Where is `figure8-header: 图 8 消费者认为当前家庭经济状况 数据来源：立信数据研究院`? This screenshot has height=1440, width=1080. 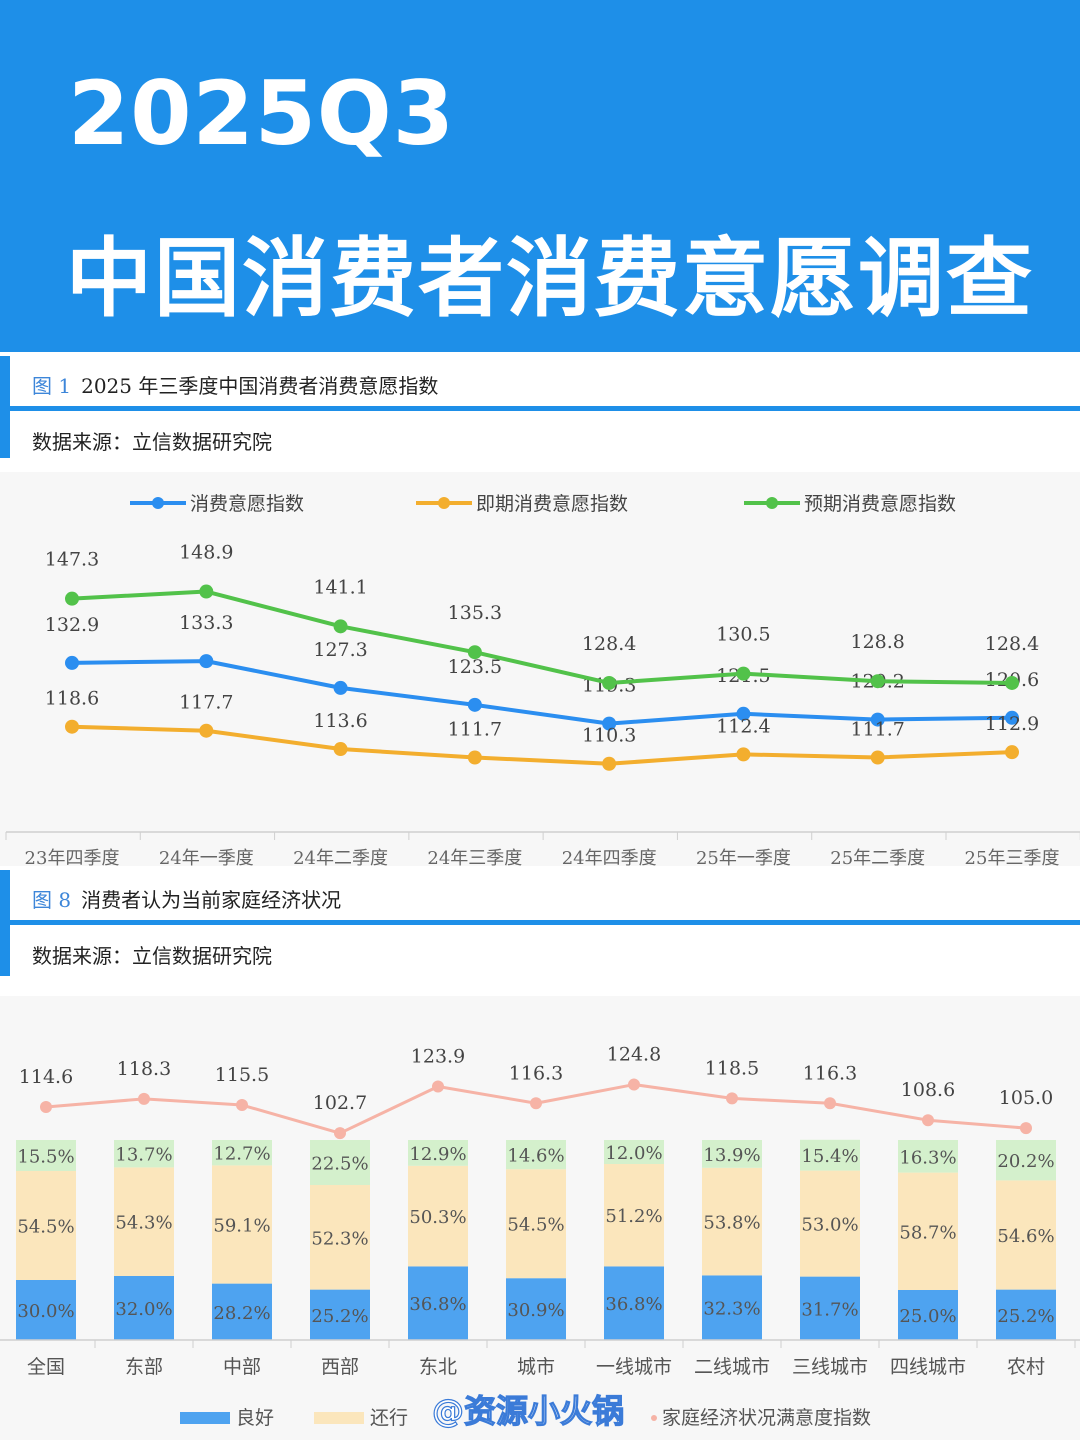
figure8-header: 图 8 消费者认为当前家庭经济状况 数据来源：立信数据研究院 is located at coordinates (540, 921).